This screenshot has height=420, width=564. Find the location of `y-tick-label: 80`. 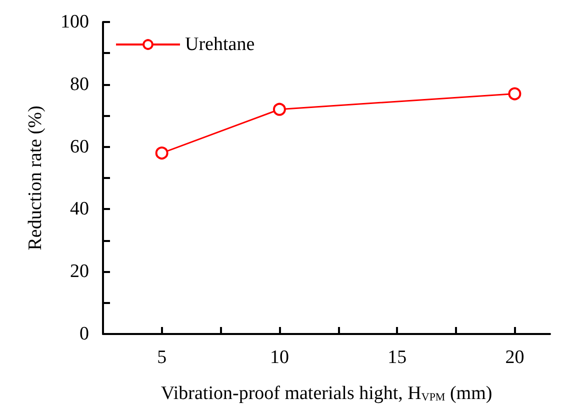

y-tick-label: 80 is located at coordinates (79, 84).